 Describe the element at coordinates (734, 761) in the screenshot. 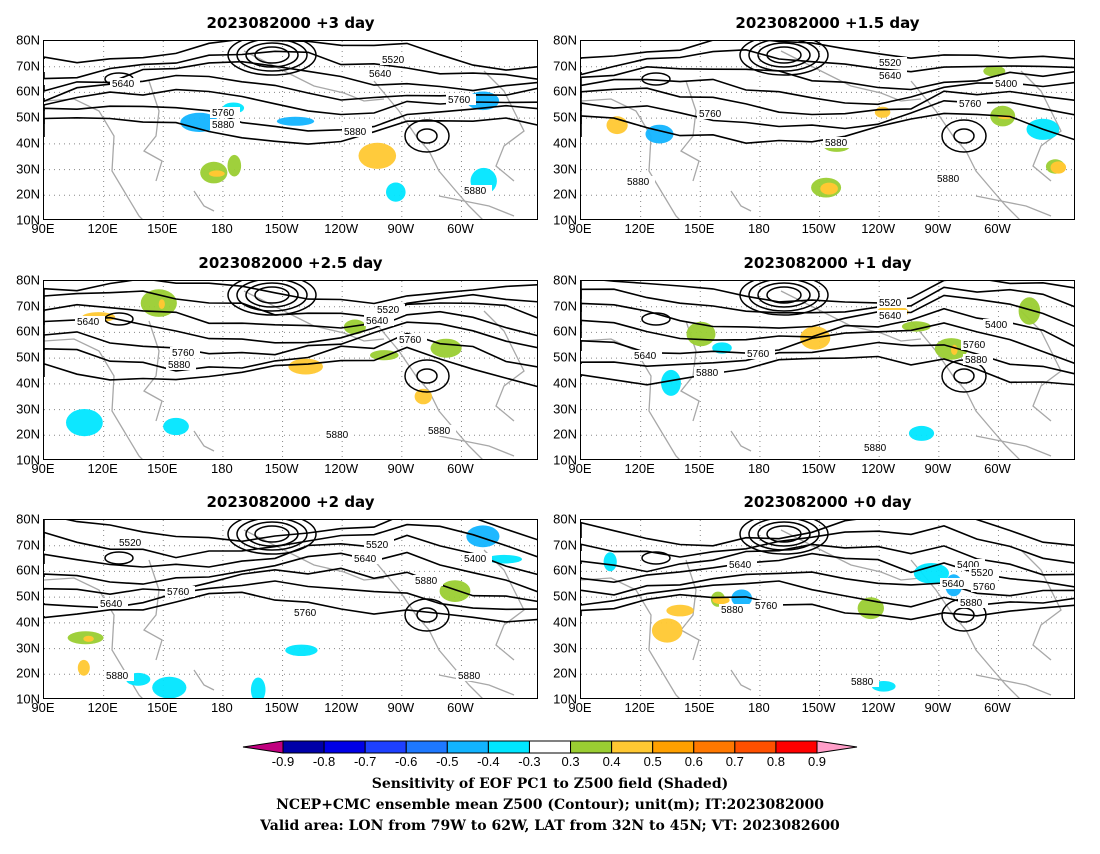

I see `colorbar-tick-label: 0.7` at that location.